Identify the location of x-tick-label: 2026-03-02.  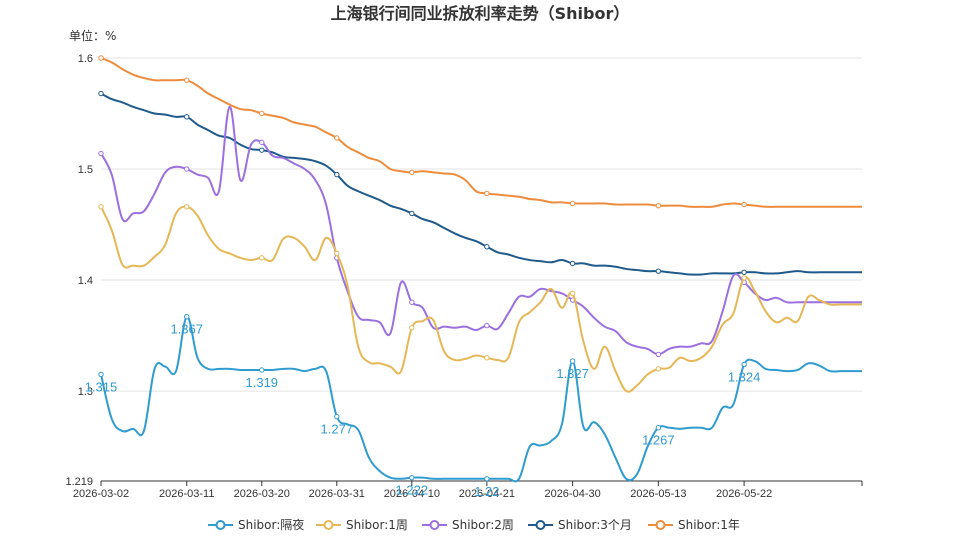
(101, 494).